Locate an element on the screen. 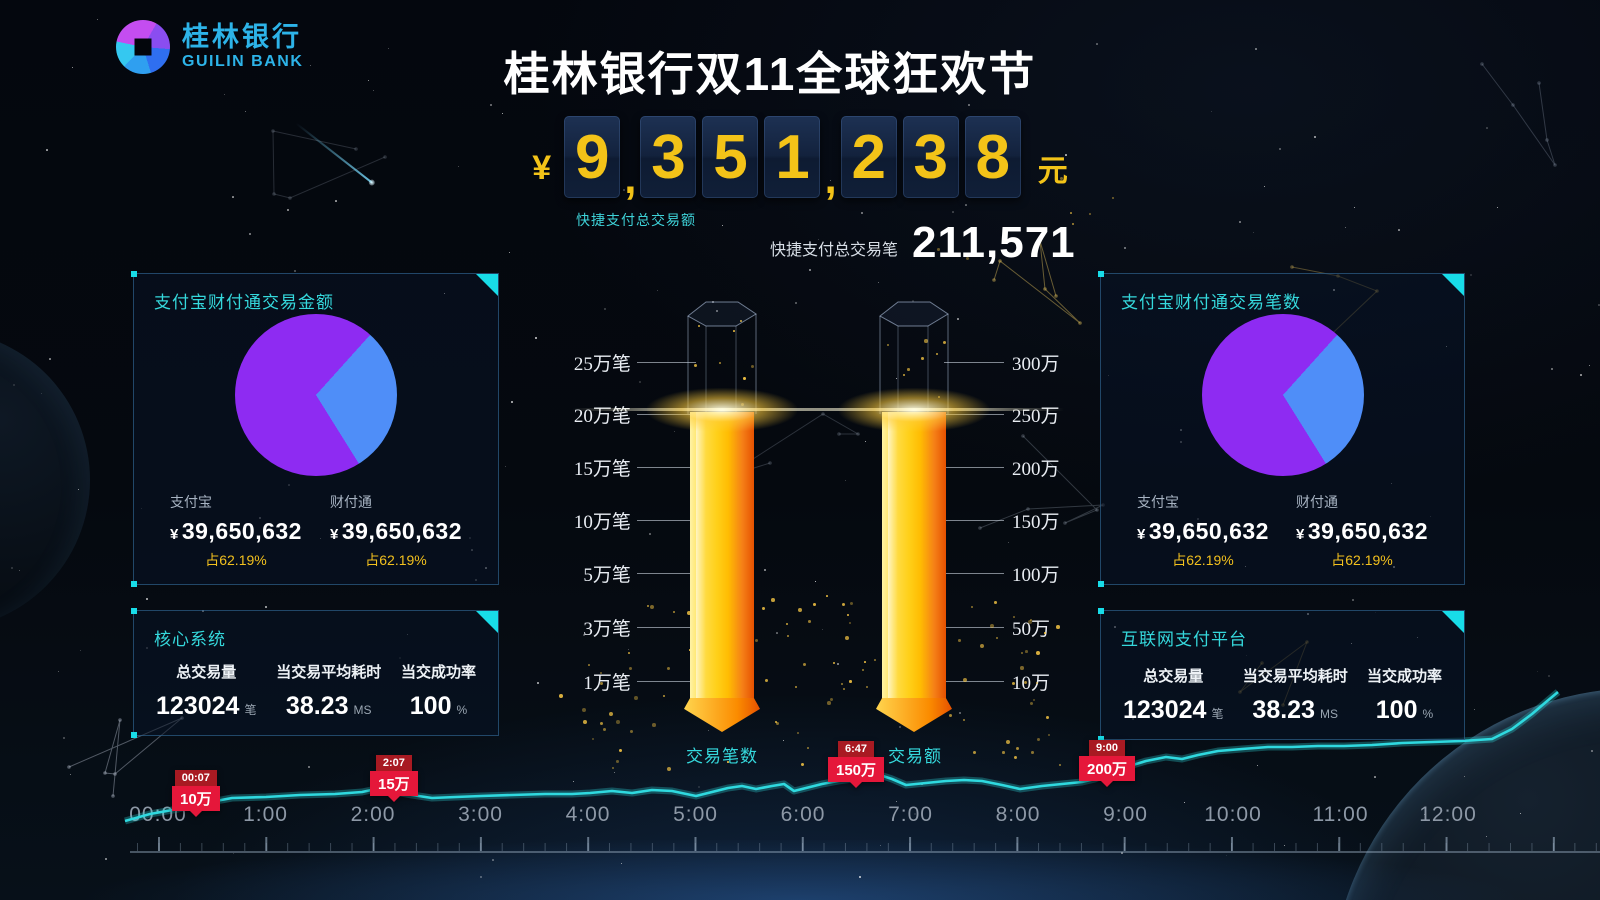 Image resolution: width=1600 pixels, height=900 pixels. bank-globe-icon is located at coordinates (143, 47).